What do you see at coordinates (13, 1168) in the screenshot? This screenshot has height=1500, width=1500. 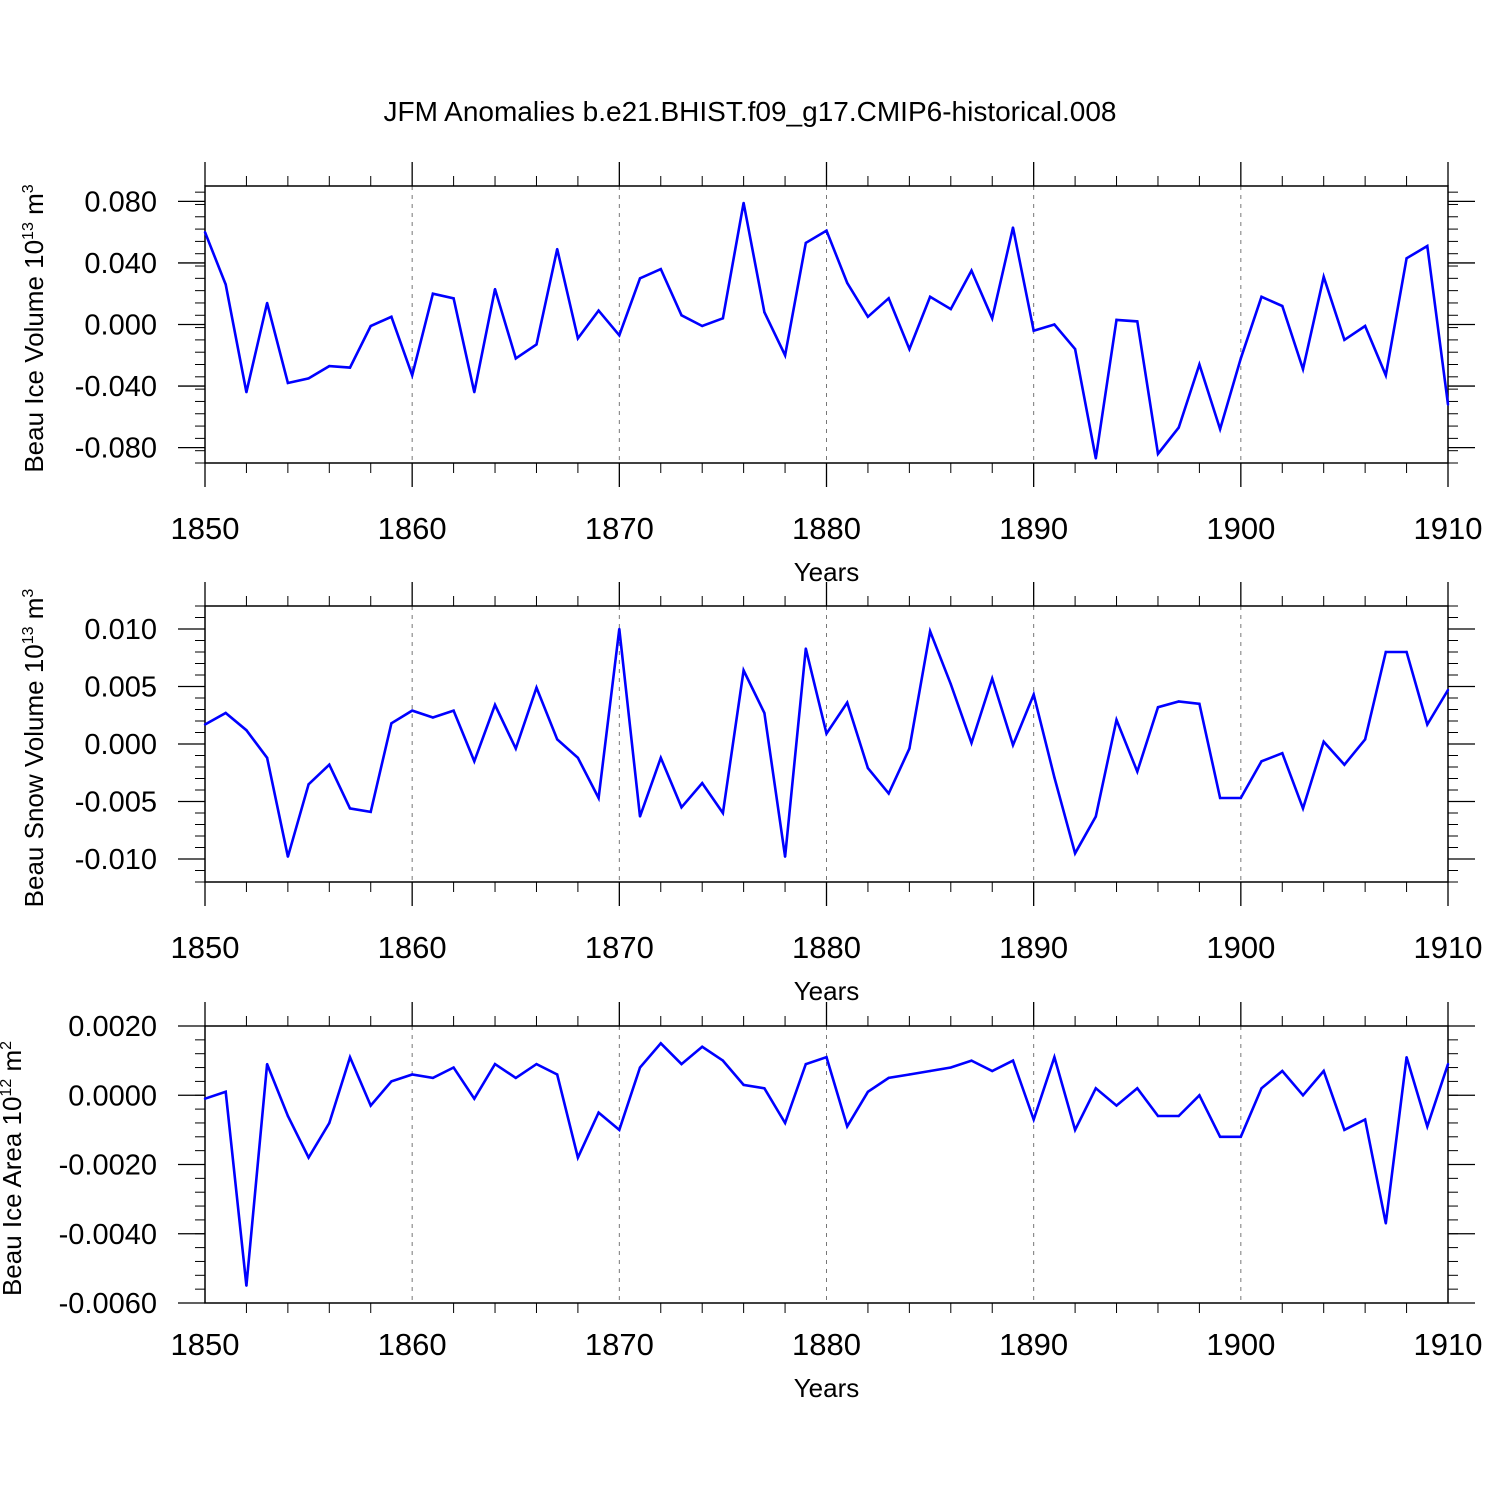 I see `y-axis-label: Beau Ice Area 1012 m2` at bounding box center [13, 1168].